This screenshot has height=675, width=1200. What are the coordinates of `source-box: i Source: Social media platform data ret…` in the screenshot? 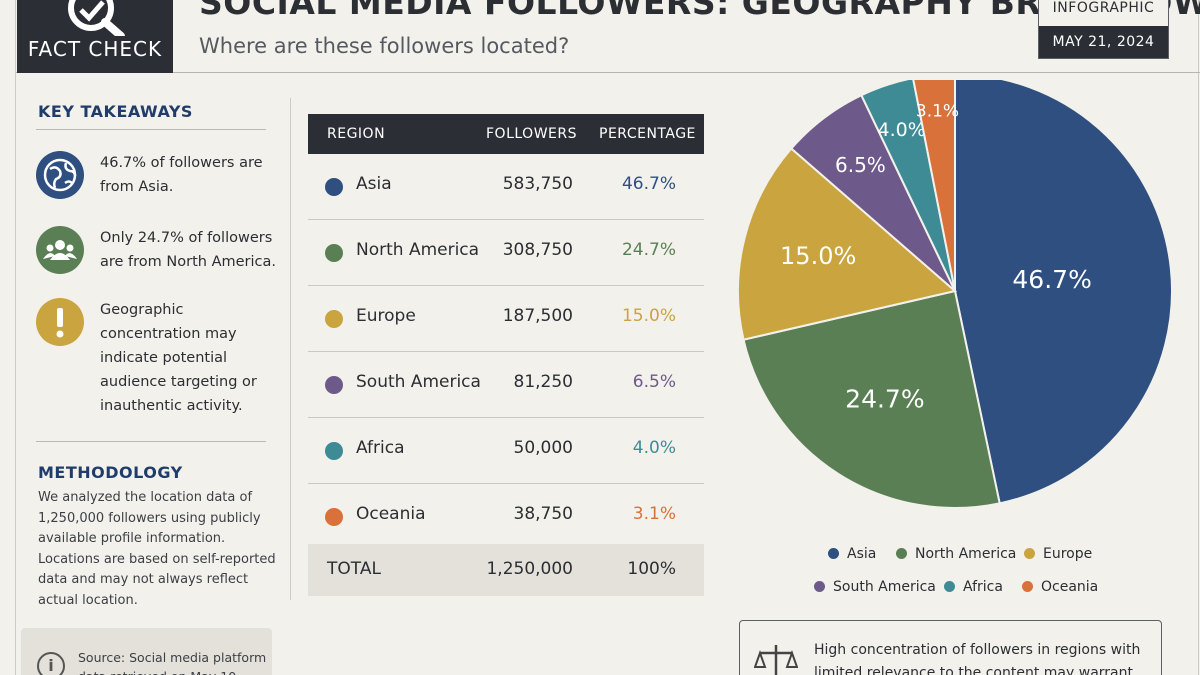 It's located at (146, 651).